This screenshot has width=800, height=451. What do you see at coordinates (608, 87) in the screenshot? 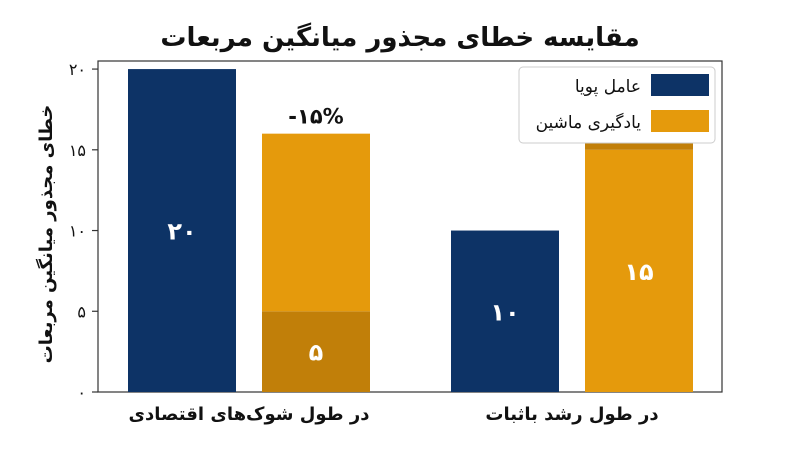
I see `legend-label-dynamic-factor: عامل پویا` at bounding box center [608, 87].